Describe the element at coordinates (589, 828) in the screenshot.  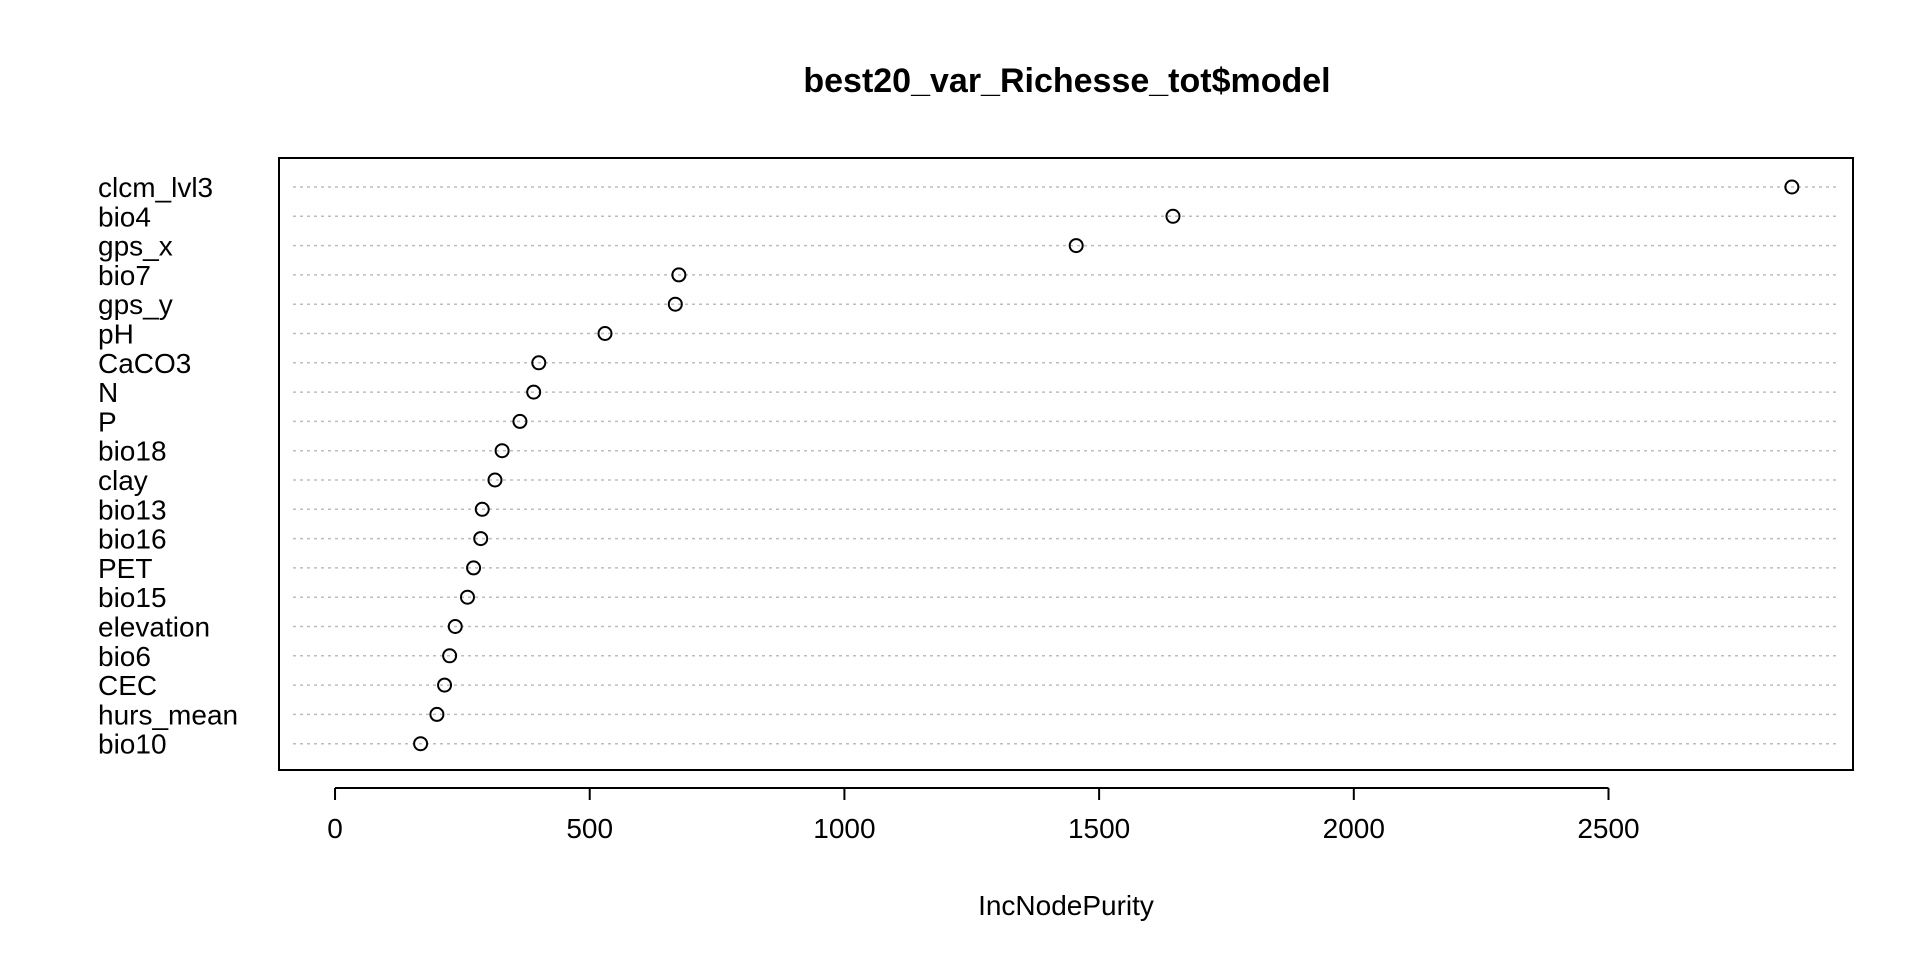
I see `x-tick-label: 500` at that location.